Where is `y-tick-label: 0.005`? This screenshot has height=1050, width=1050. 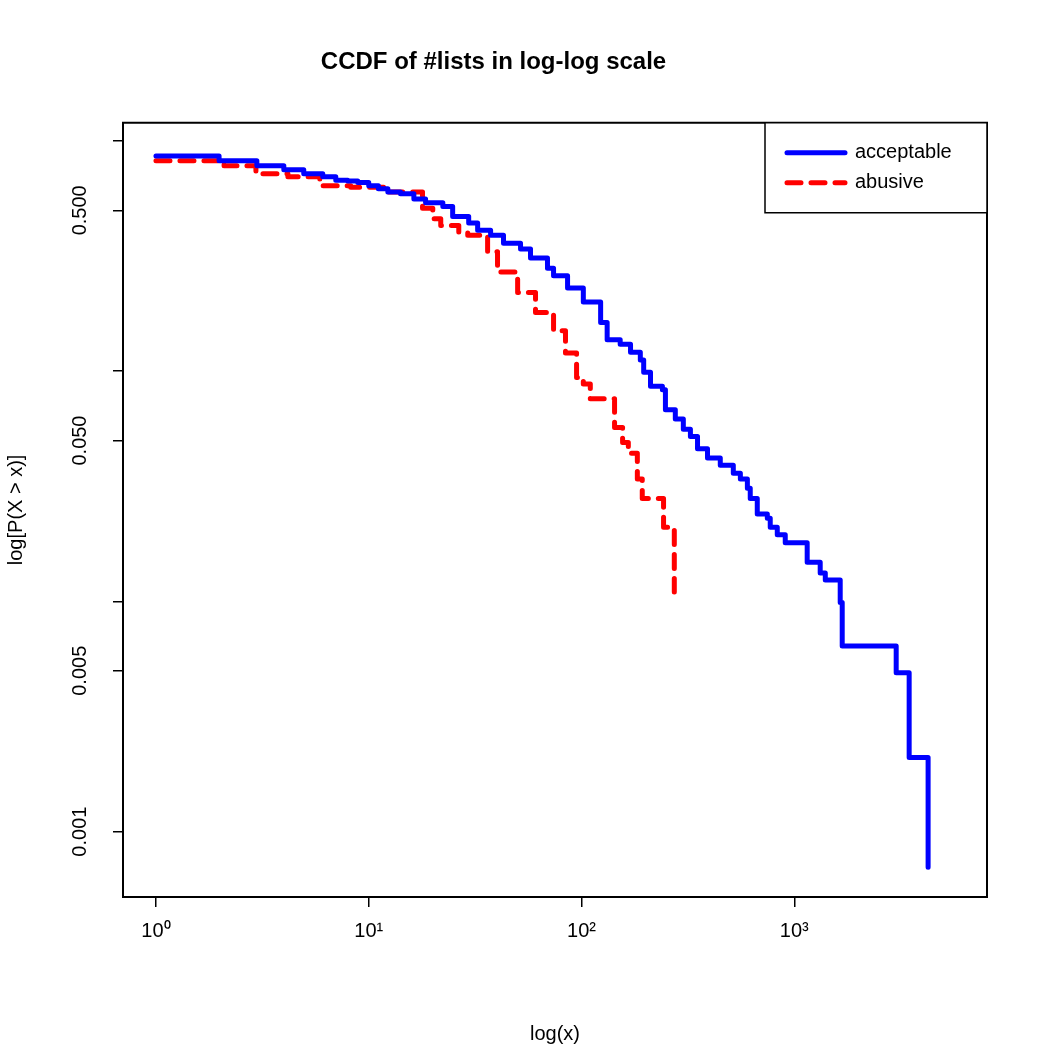 y-tick-label: 0.005 is located at coordinates (78, 670).